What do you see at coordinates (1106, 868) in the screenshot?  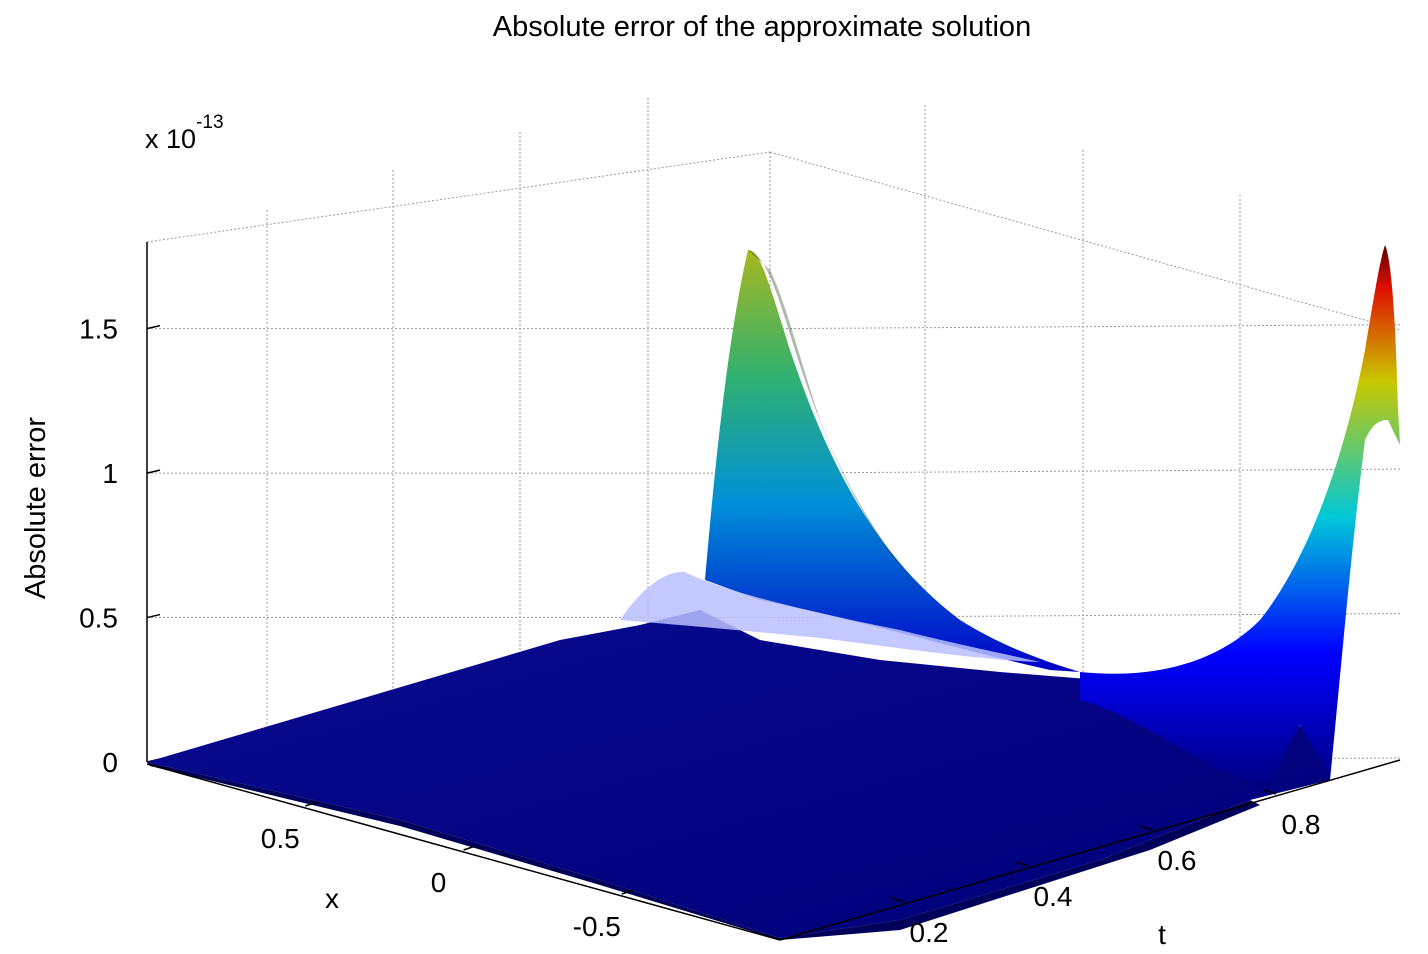 I see `t-ticks: 0.2 0.4 0.6 0.8` at bounding box center [1106, 868].